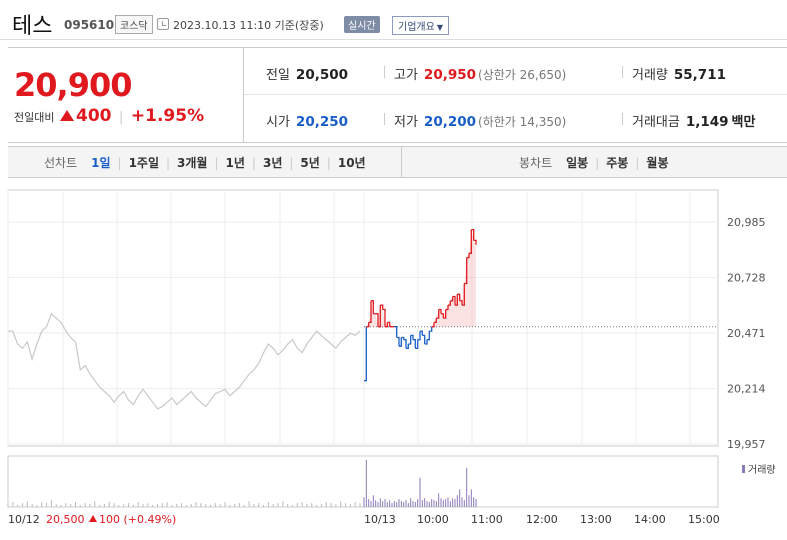 This screenshot has height=540, width=787. I want to click on line-chart-head: 선차트, so click(61, 163).